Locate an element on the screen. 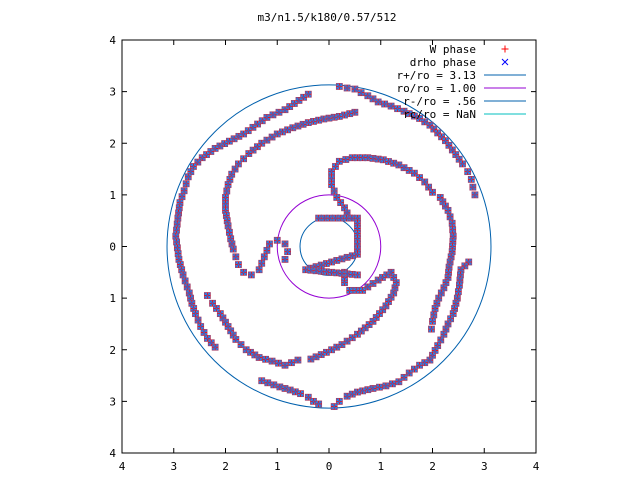 This screenshot has width=640, height=480. legend-item: ro/ro = 1.00 is located at coordinates (461, 88).